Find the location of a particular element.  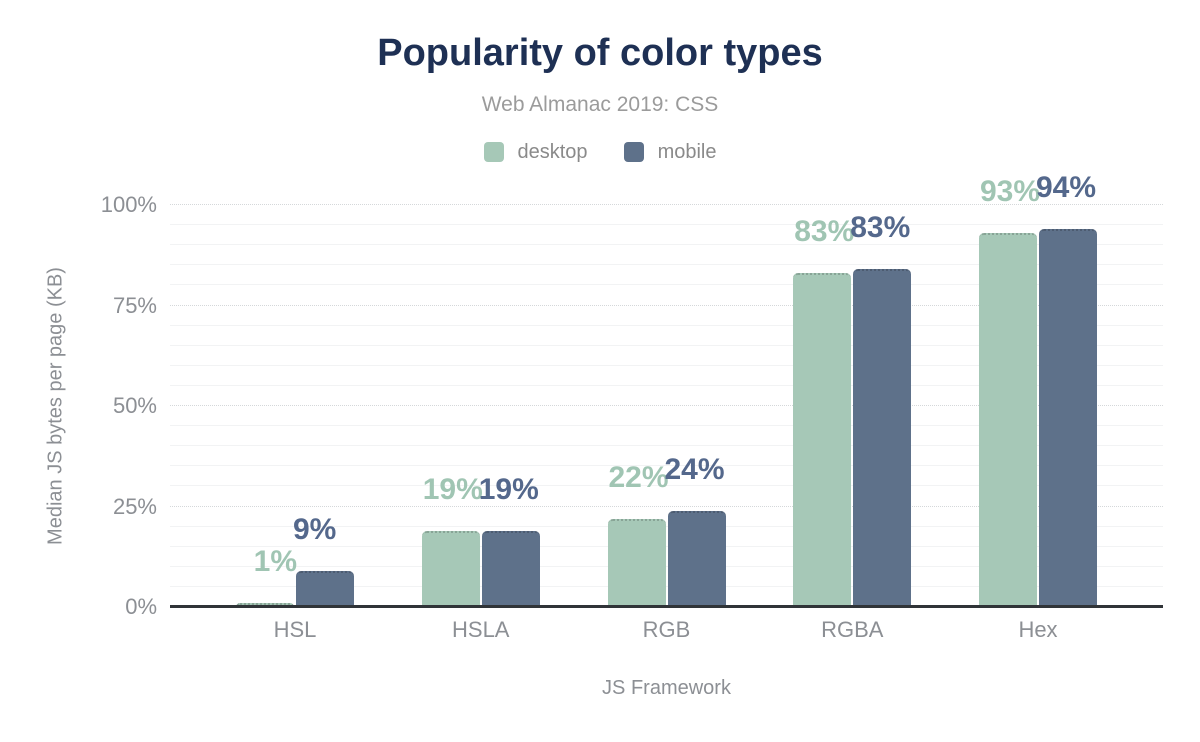

bar-mobile-rgba is located at coordinates (882, 438).